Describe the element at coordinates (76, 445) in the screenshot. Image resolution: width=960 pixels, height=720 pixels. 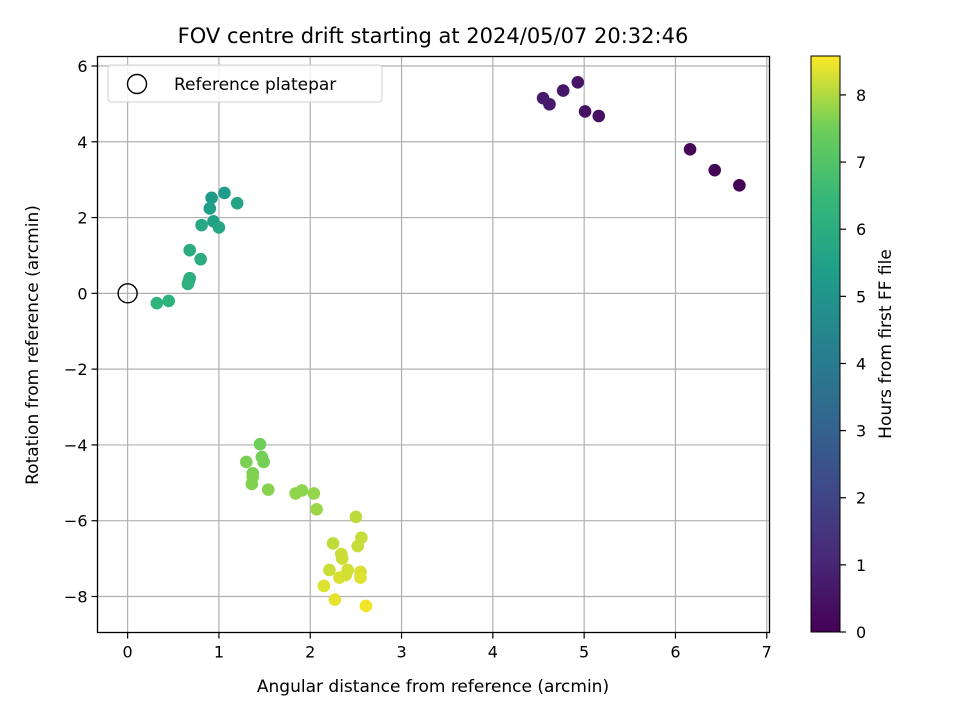
I see `y-tick-label: −4` at that location.